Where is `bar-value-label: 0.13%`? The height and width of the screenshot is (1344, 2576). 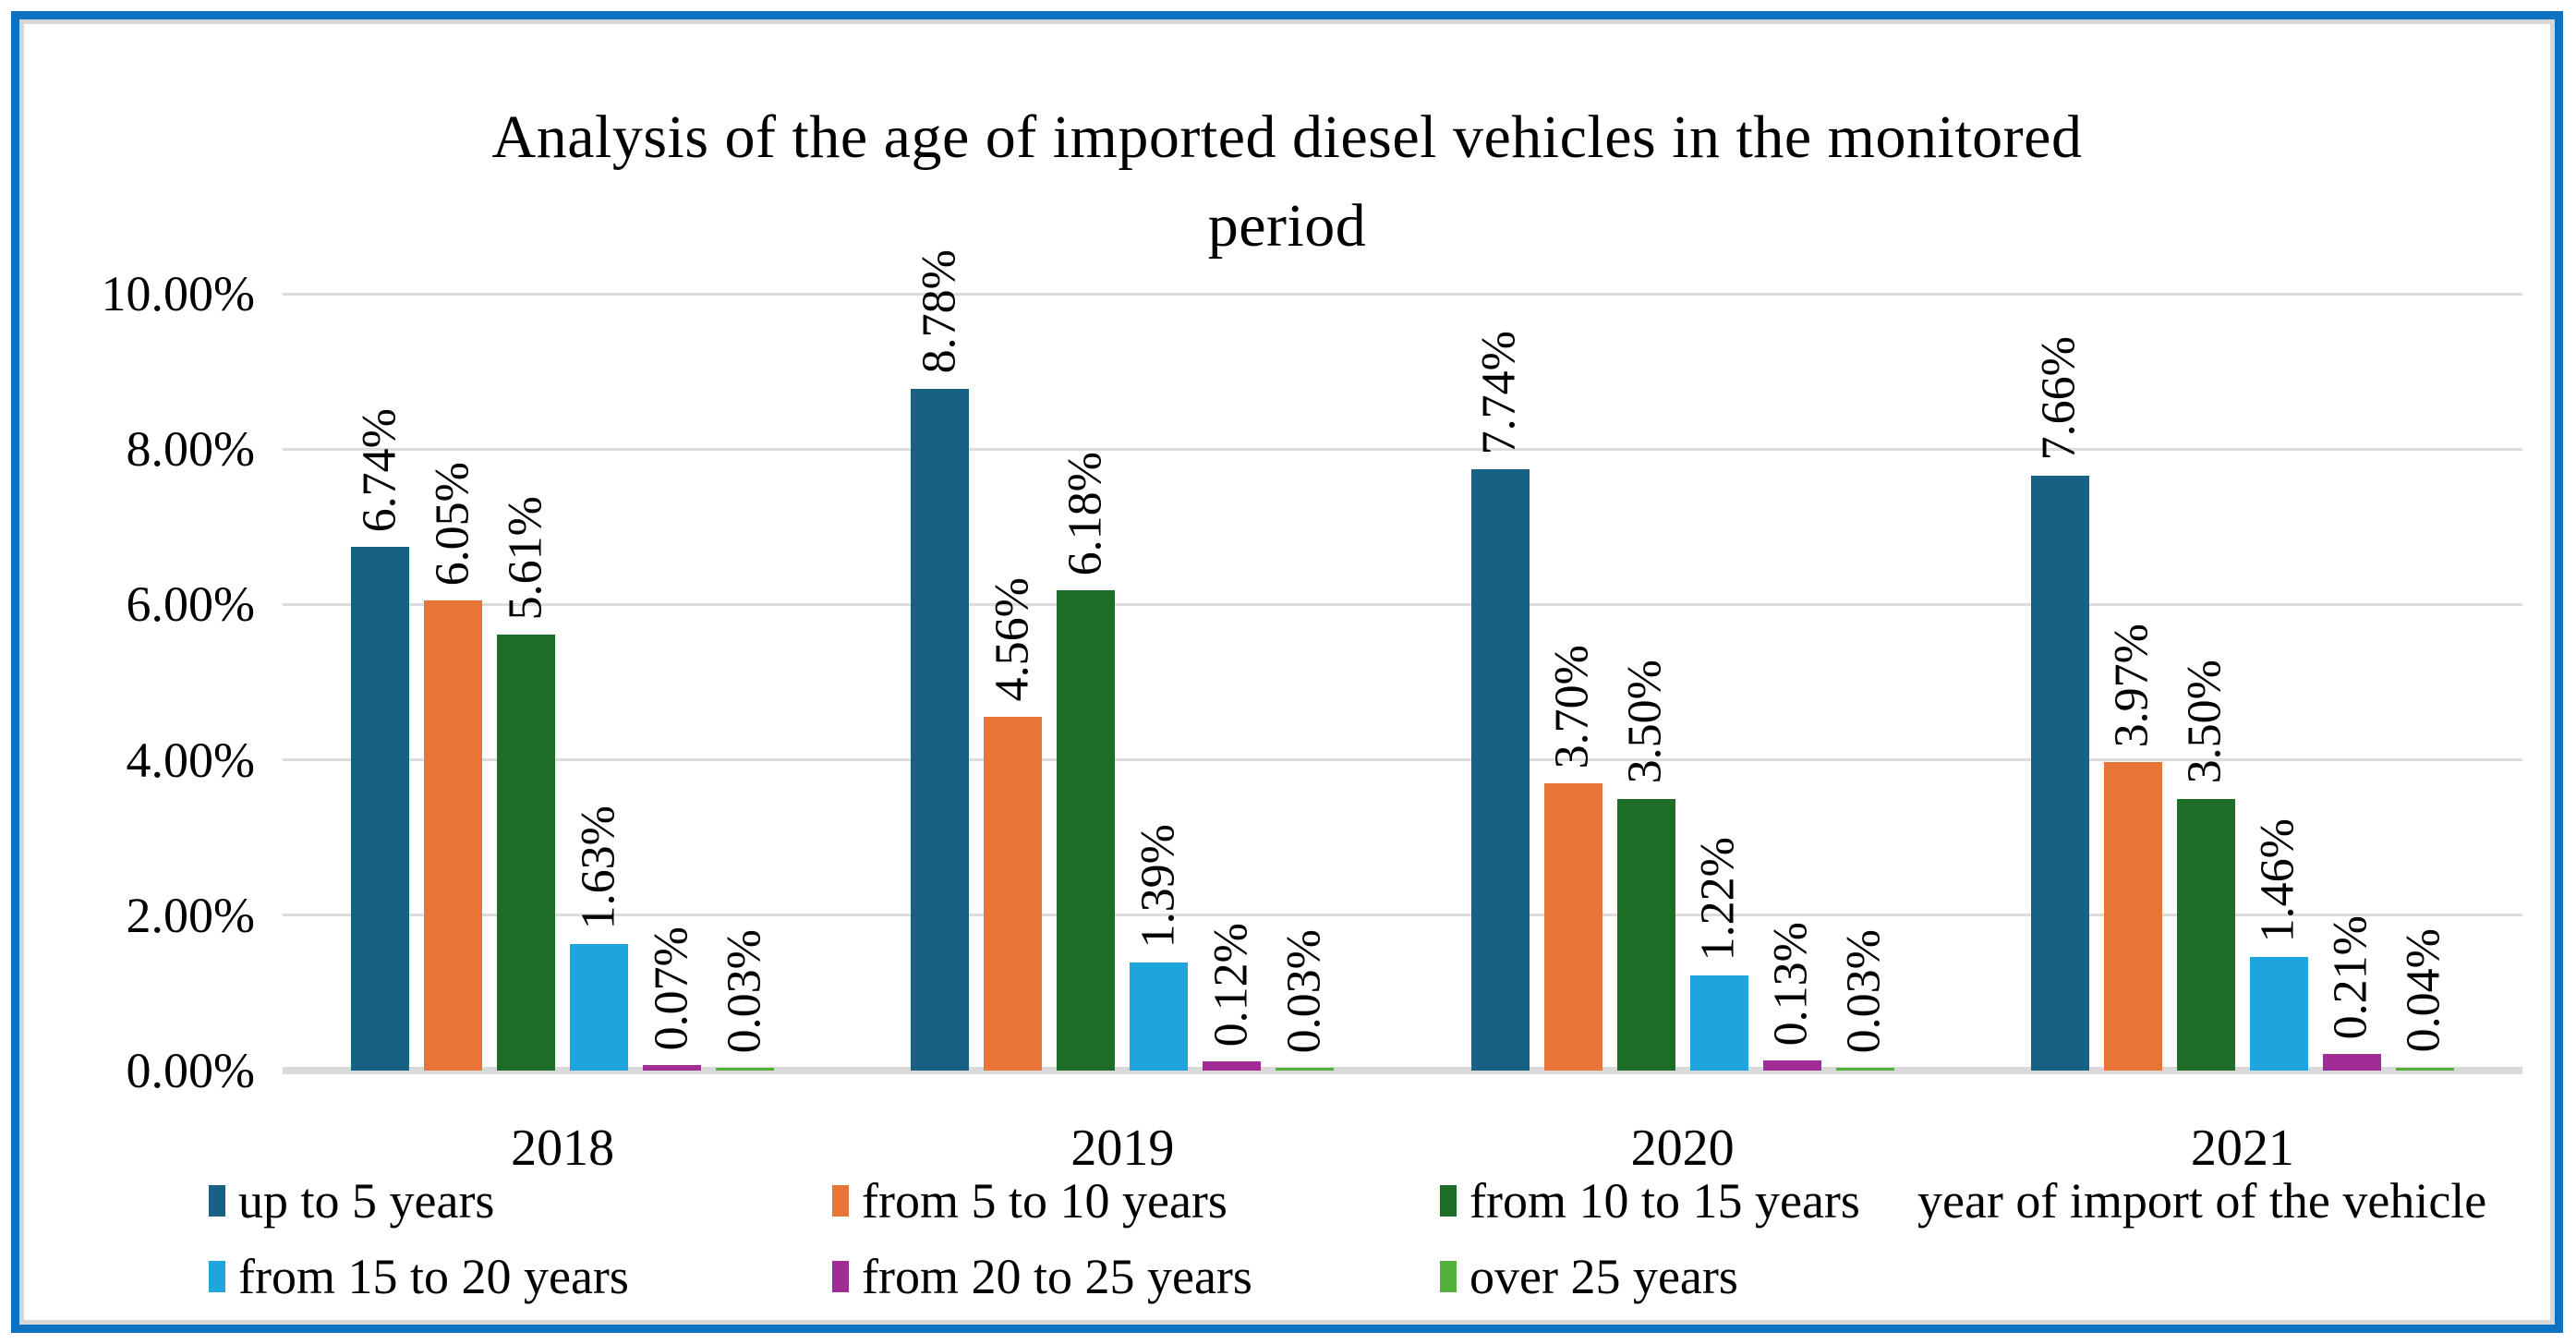 bar-value-label: 0.13% is located at coordinates (1791, 984).